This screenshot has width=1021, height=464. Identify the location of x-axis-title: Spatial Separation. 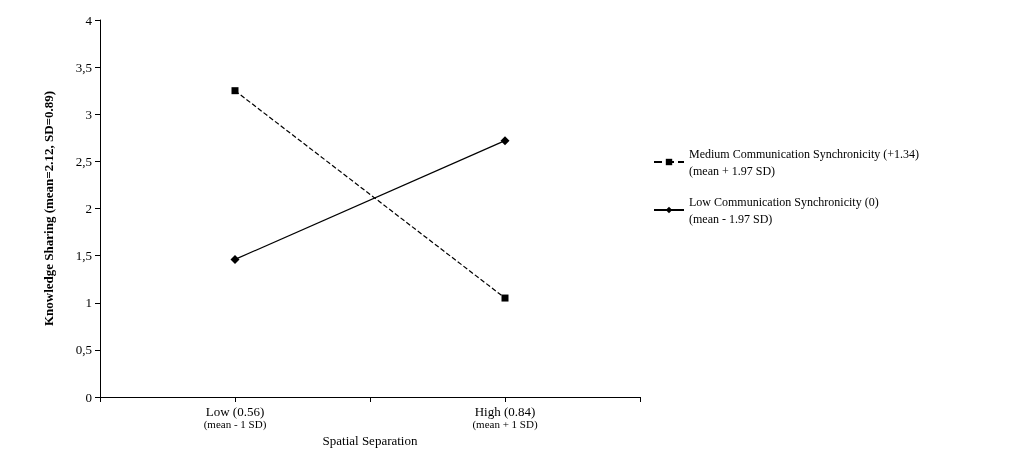
(370, 440).